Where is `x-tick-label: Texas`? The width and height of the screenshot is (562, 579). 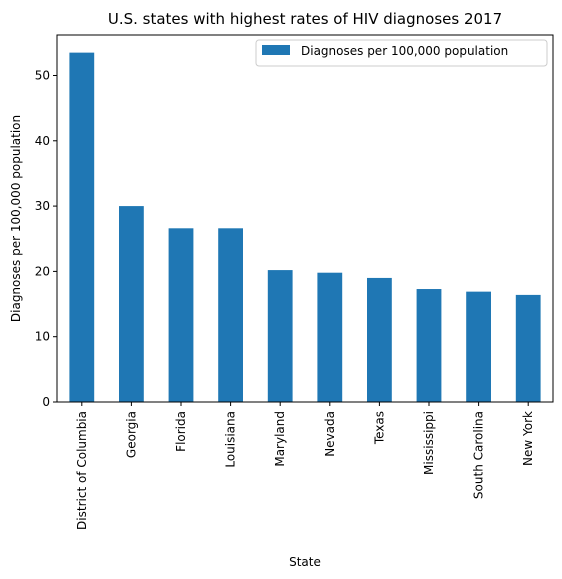 x-tick-label: Texas is located at coordinates (379, 428).